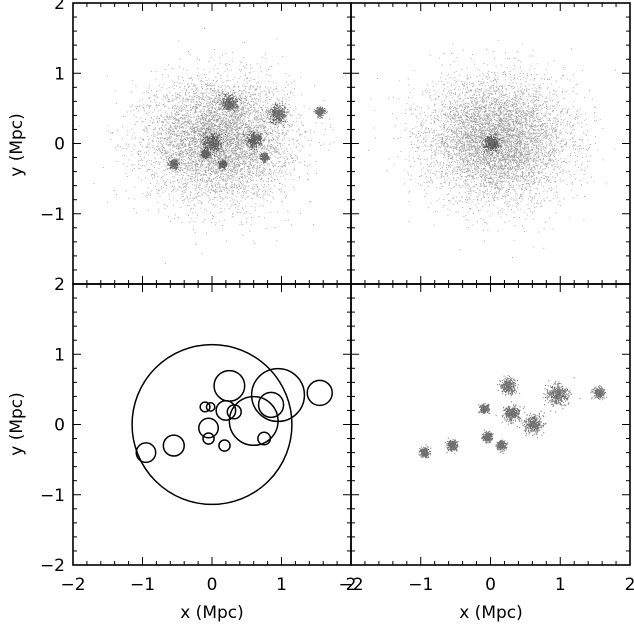  I want to click on x-axis-label-left: x (Mpc), so click(212, 613).